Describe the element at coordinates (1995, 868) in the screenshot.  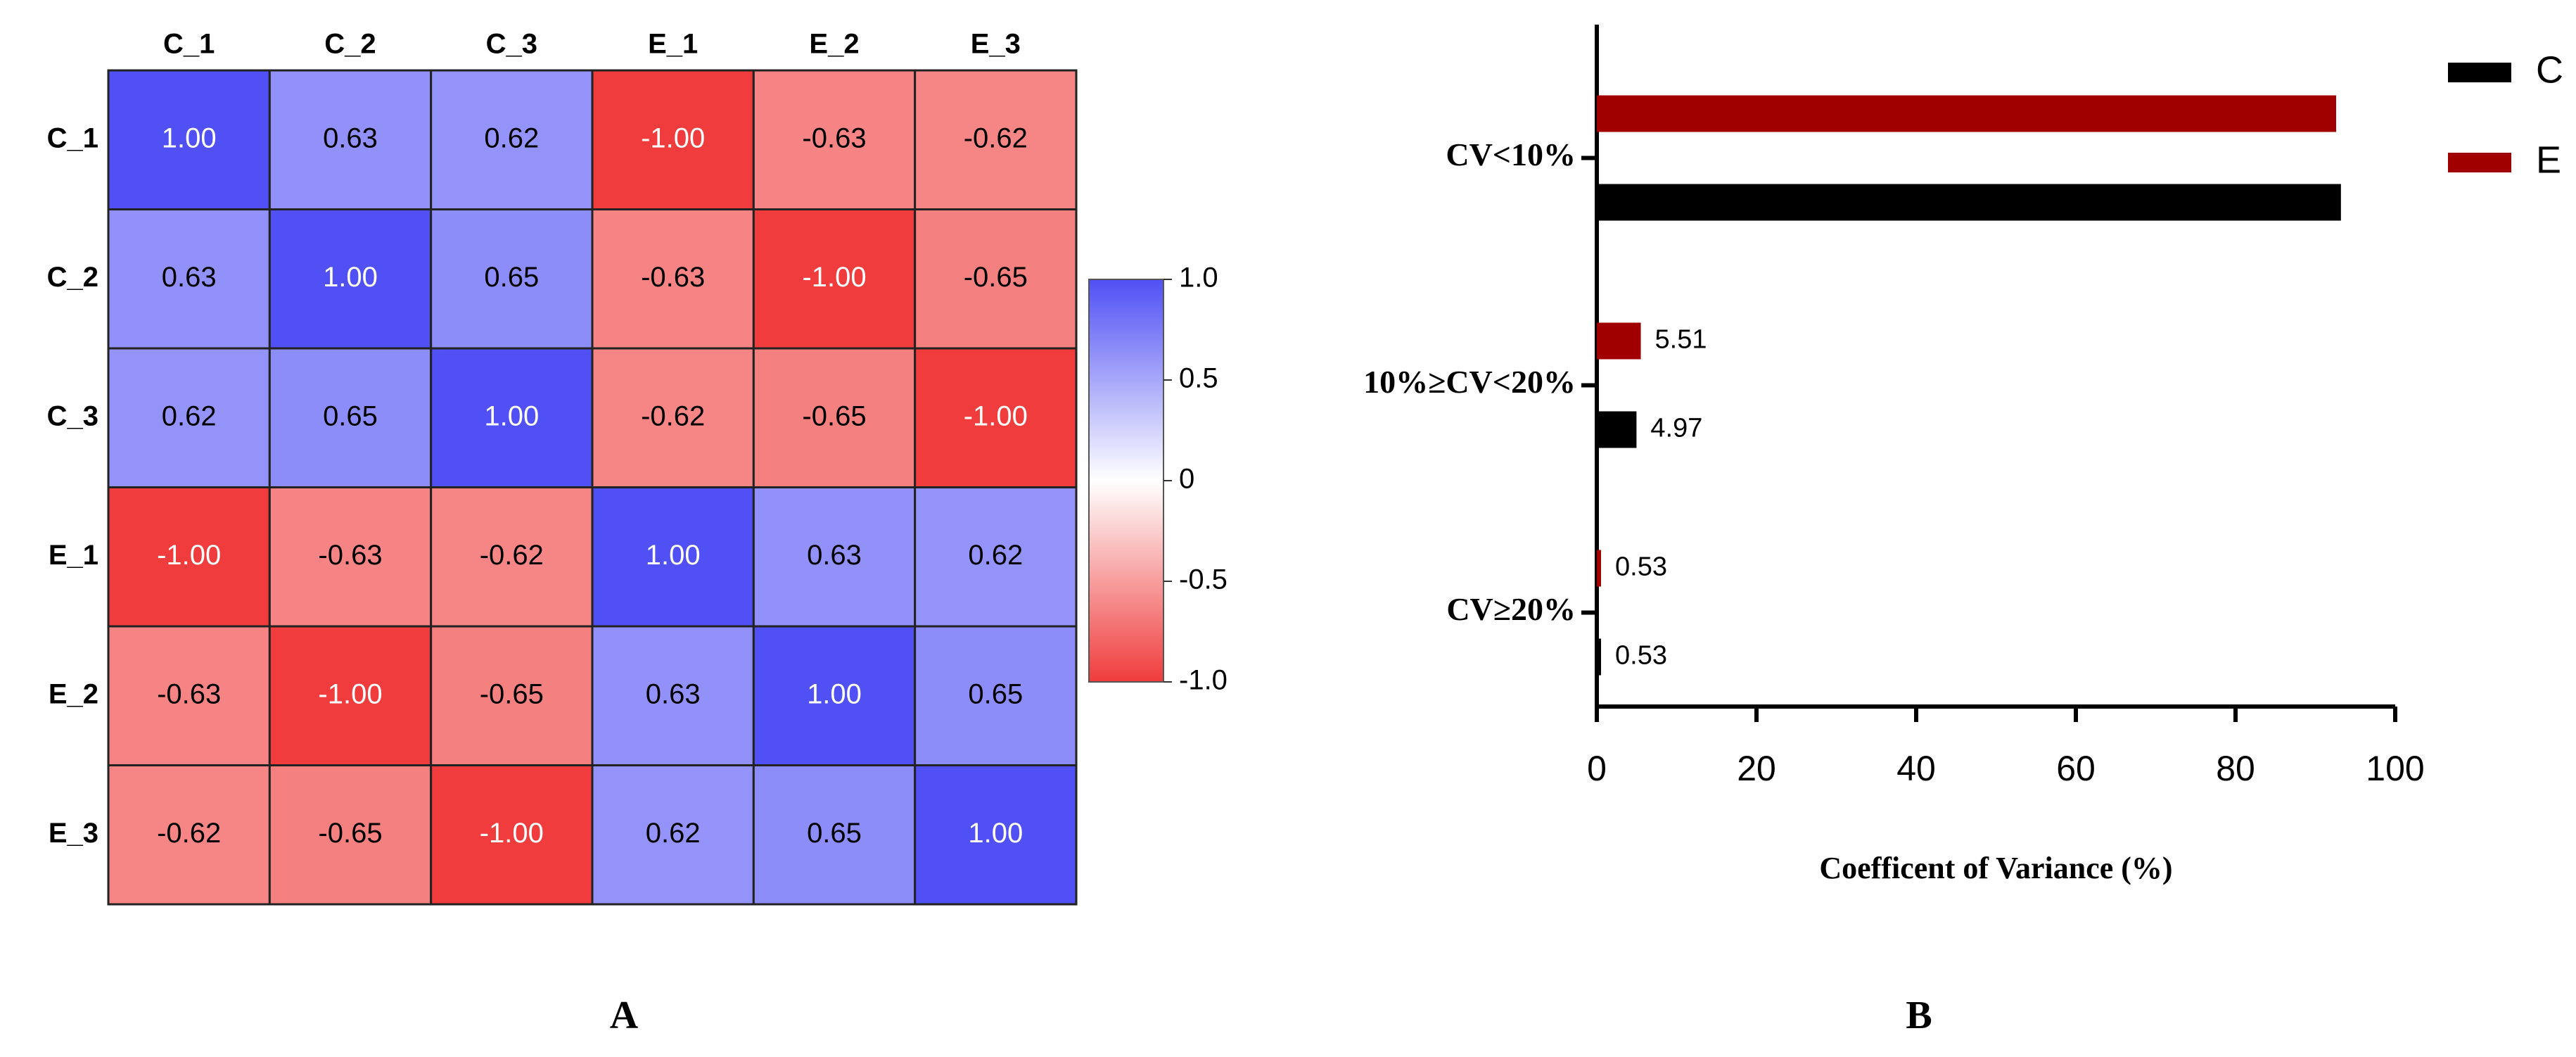
I see `x-axis-label: Coefficent of Variance (%)` at that location.